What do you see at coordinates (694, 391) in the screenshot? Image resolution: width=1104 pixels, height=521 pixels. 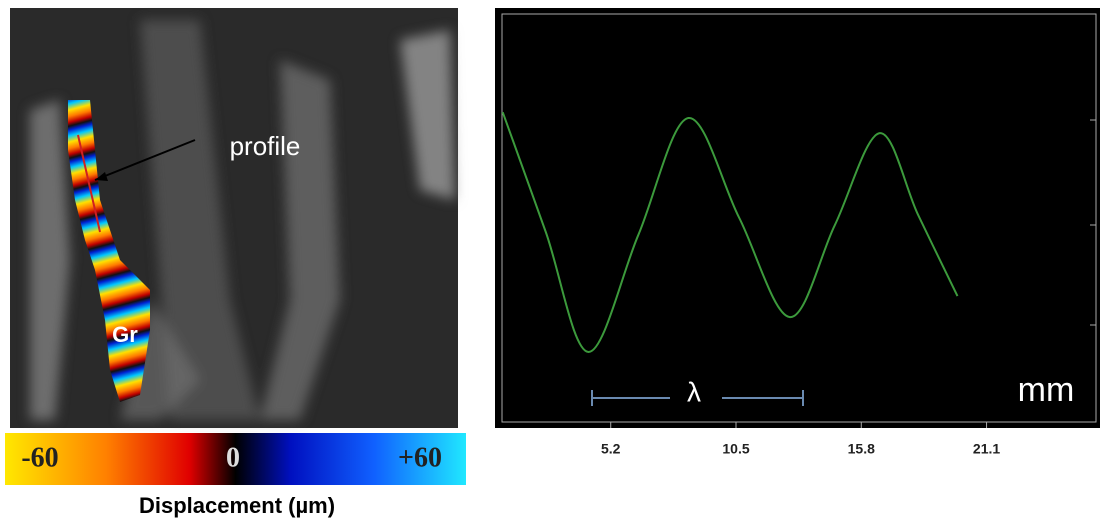 I see `wavelength-label: λ` at bounding box center [694, 391].